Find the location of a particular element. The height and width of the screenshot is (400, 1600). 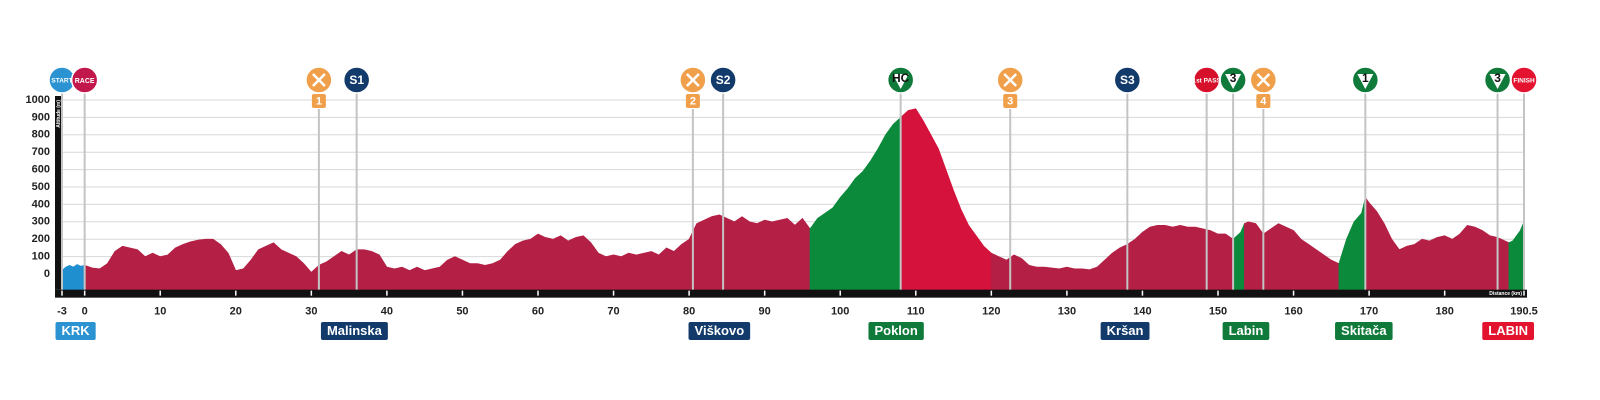

feed-number: 2 is located at coordinates (693, 101).